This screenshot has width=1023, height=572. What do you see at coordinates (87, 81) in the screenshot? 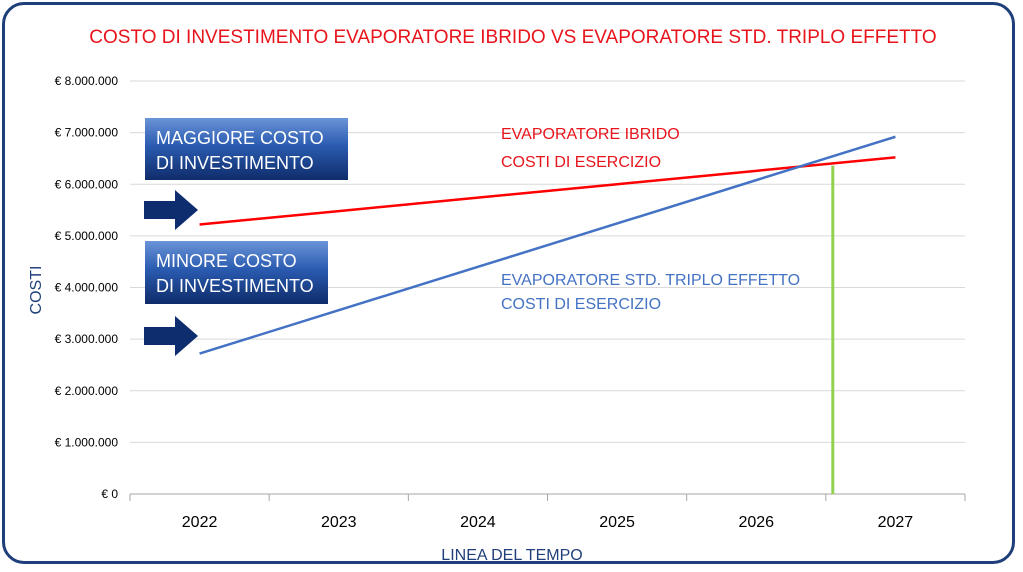
I see `y-tick-label: € 8.000.000` at bounding box center [87, 81].